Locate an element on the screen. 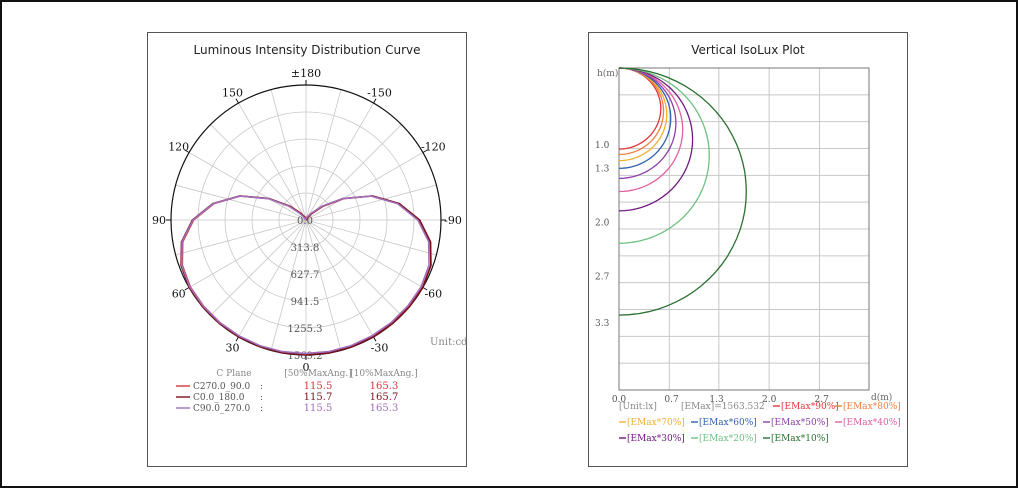  polar-angle-label: -120 is located at coordinates (433, 147).